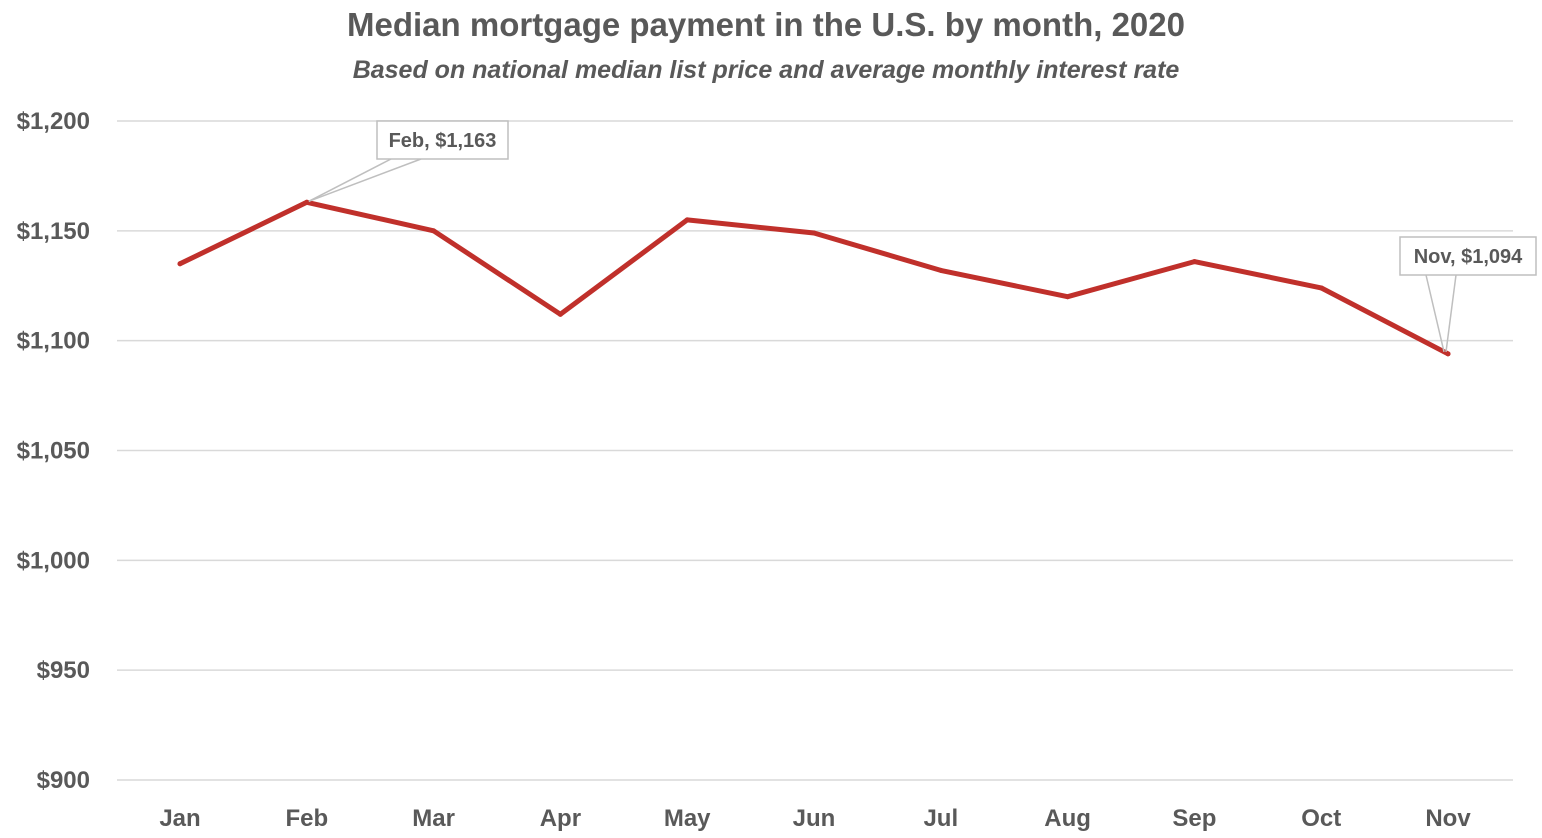 The width and height of the screenshot is (1542, 838). I want to click on callout-label: Nov, $1,094, so click(1468, 257).